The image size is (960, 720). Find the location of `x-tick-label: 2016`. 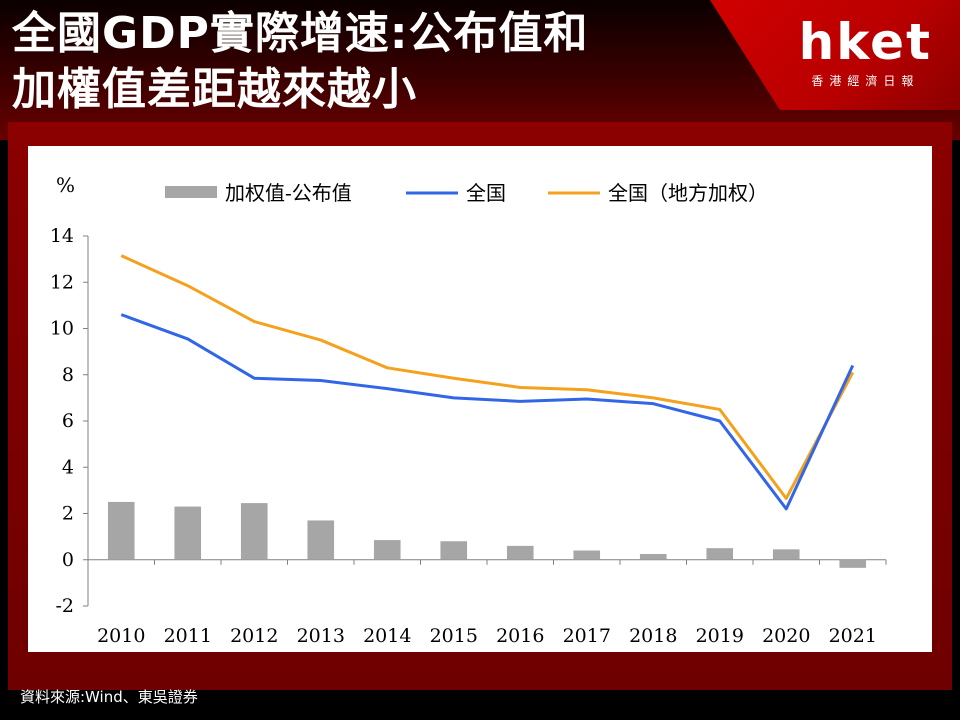

x-tick-label: 2016 is located at coordinates (520, 636).